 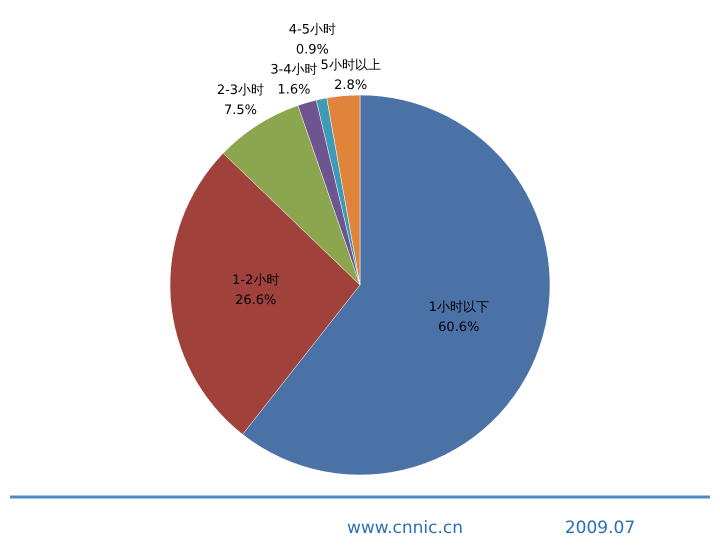 I want to click on data-label: 1.6%, so click(x=293, y=90).